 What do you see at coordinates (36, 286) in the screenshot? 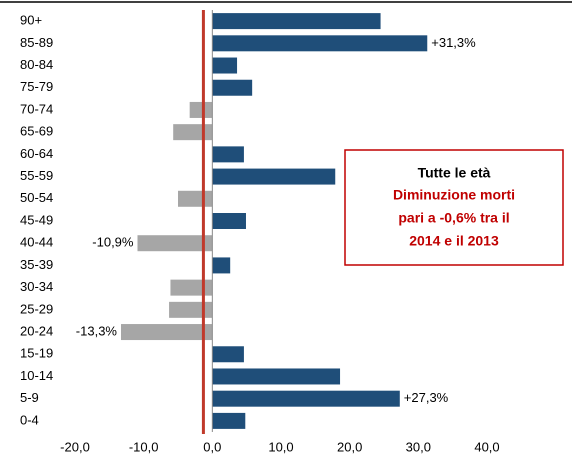
I see `y-tick-label: 30-34` at bounding box center [36, 286].